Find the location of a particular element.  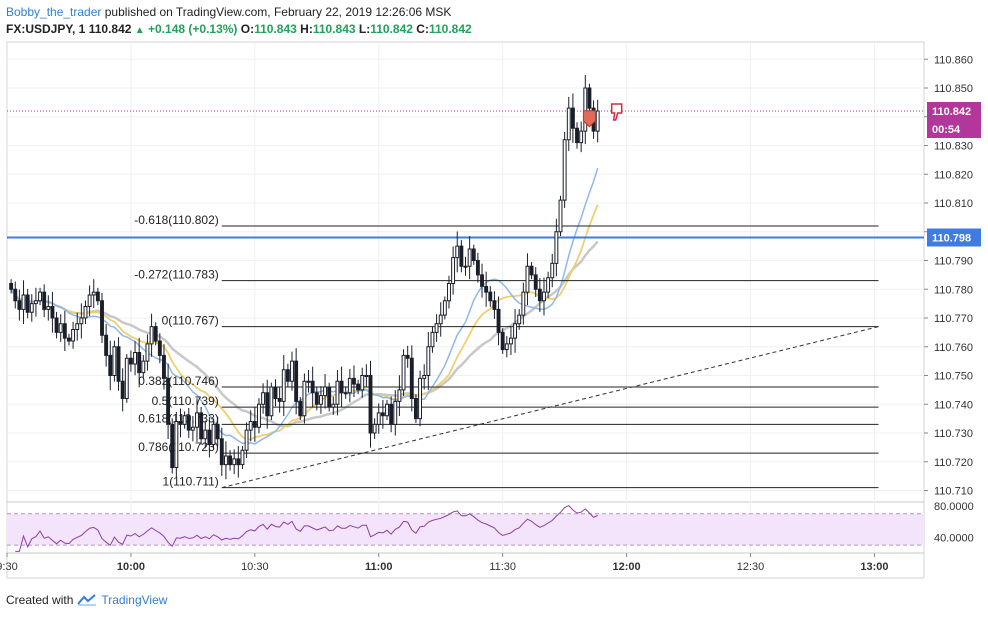

y-tick-label: 110.720 is located at coordinates (953, 463).